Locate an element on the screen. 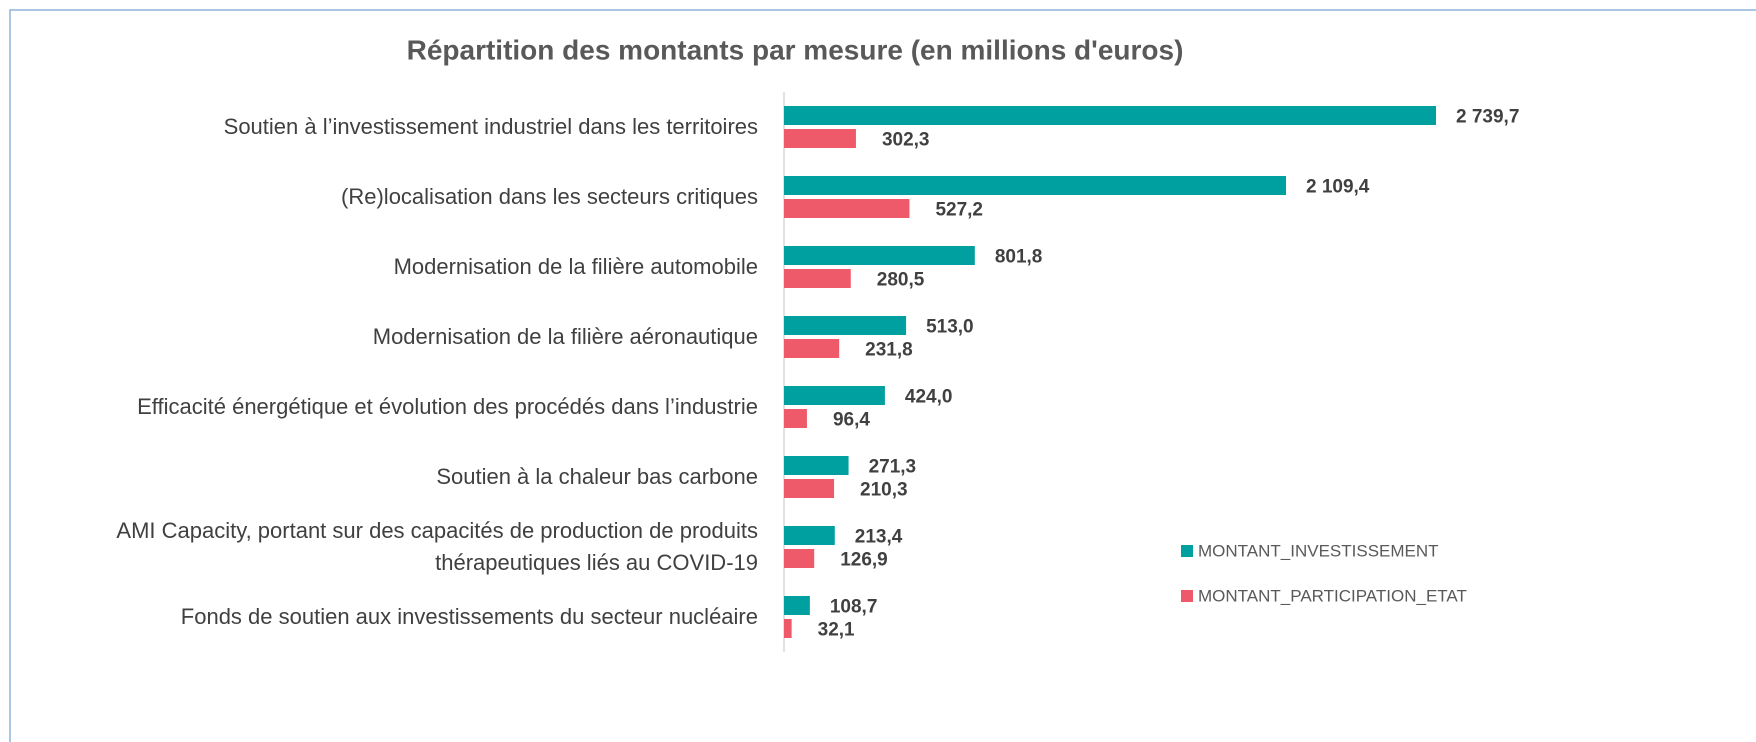 The width and height of the screenshot is (1756, 742). value-label: 2 109,4 is located at coordinates (1338, 187).